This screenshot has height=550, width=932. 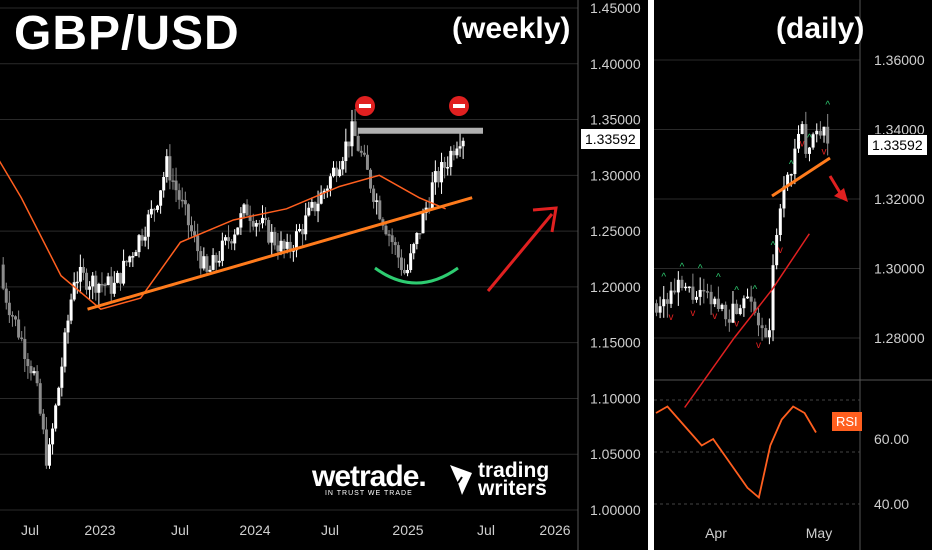 What do you see at coordinates (899, 338) in the screenshot?
I see `y-tick-label: 1.28000` at bounding box center [899, 338].